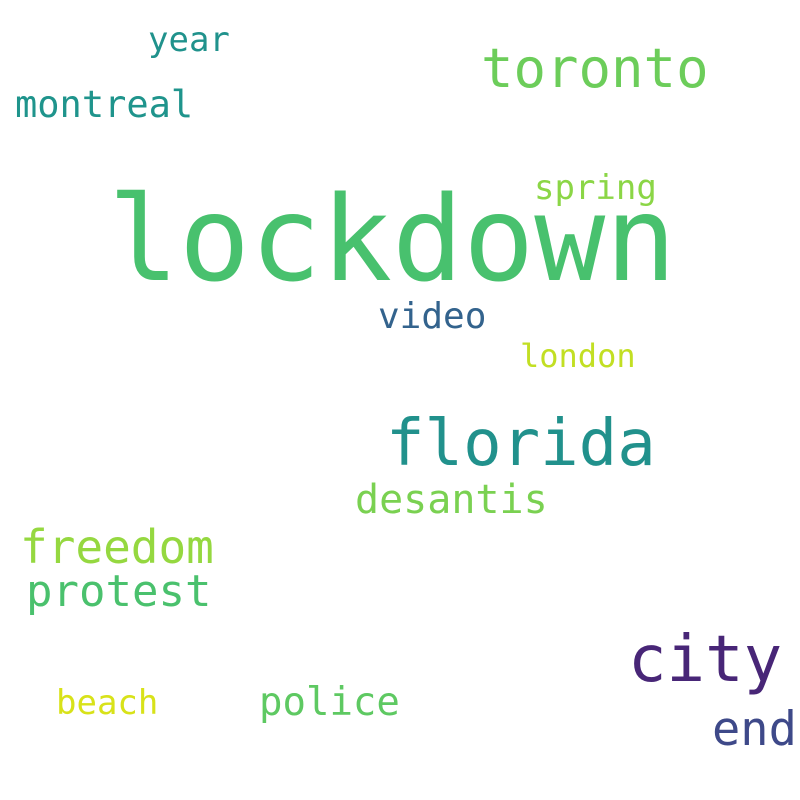 Image resolution: width=800 pixels, height=800 pixels. I want to click on word-montreal: montreal, so click(104, 104).